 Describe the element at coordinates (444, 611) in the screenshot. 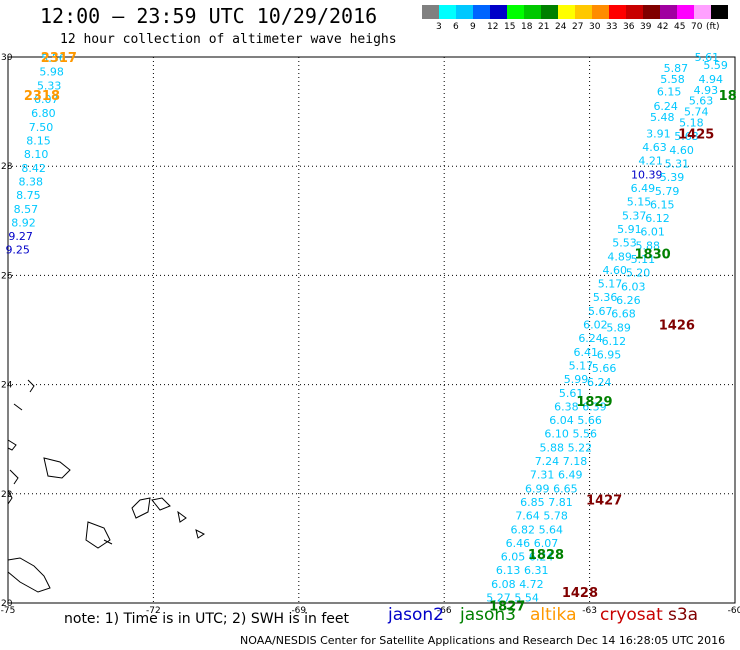

I see `lon-tick-label: -66` at that location.